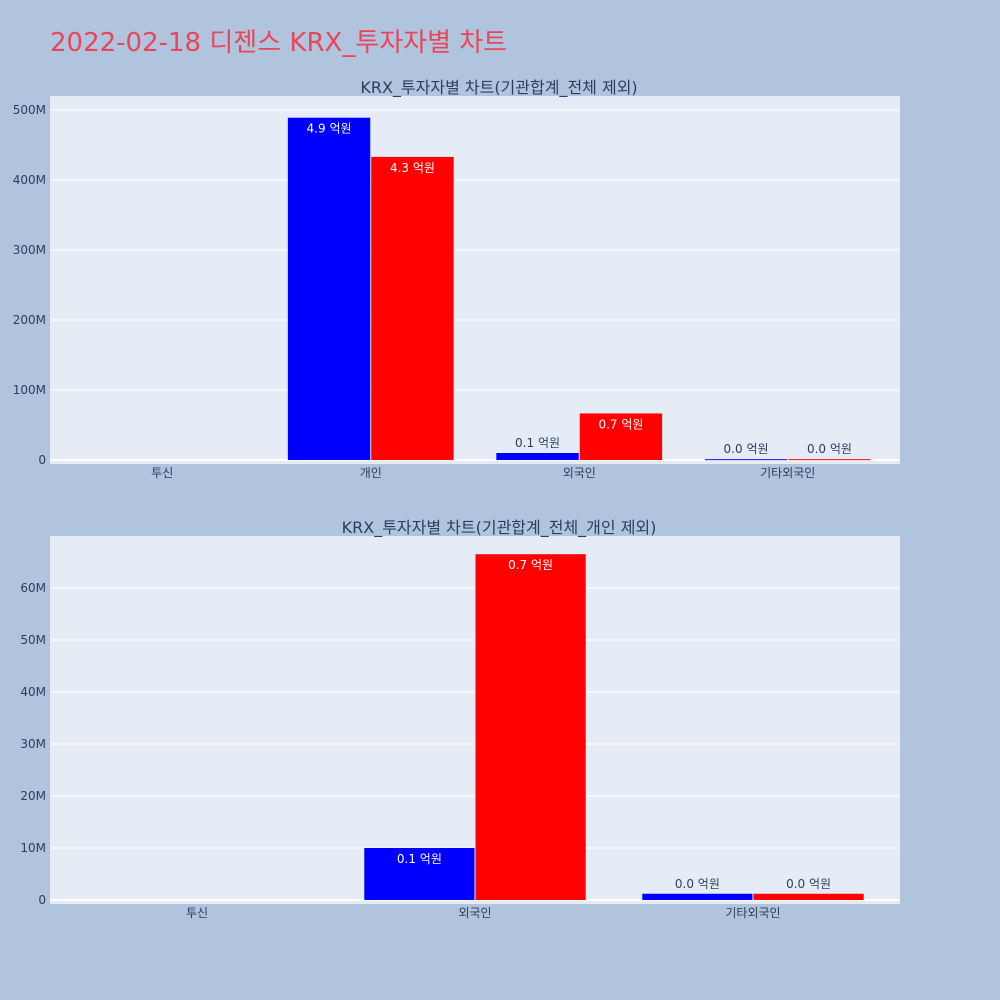 This screenshot has height=1000, width=1000. What do you see at coordinates (29, 180) in the screenshot?
I see `y-tick-label: 400M` at bounding box center [29, 180].